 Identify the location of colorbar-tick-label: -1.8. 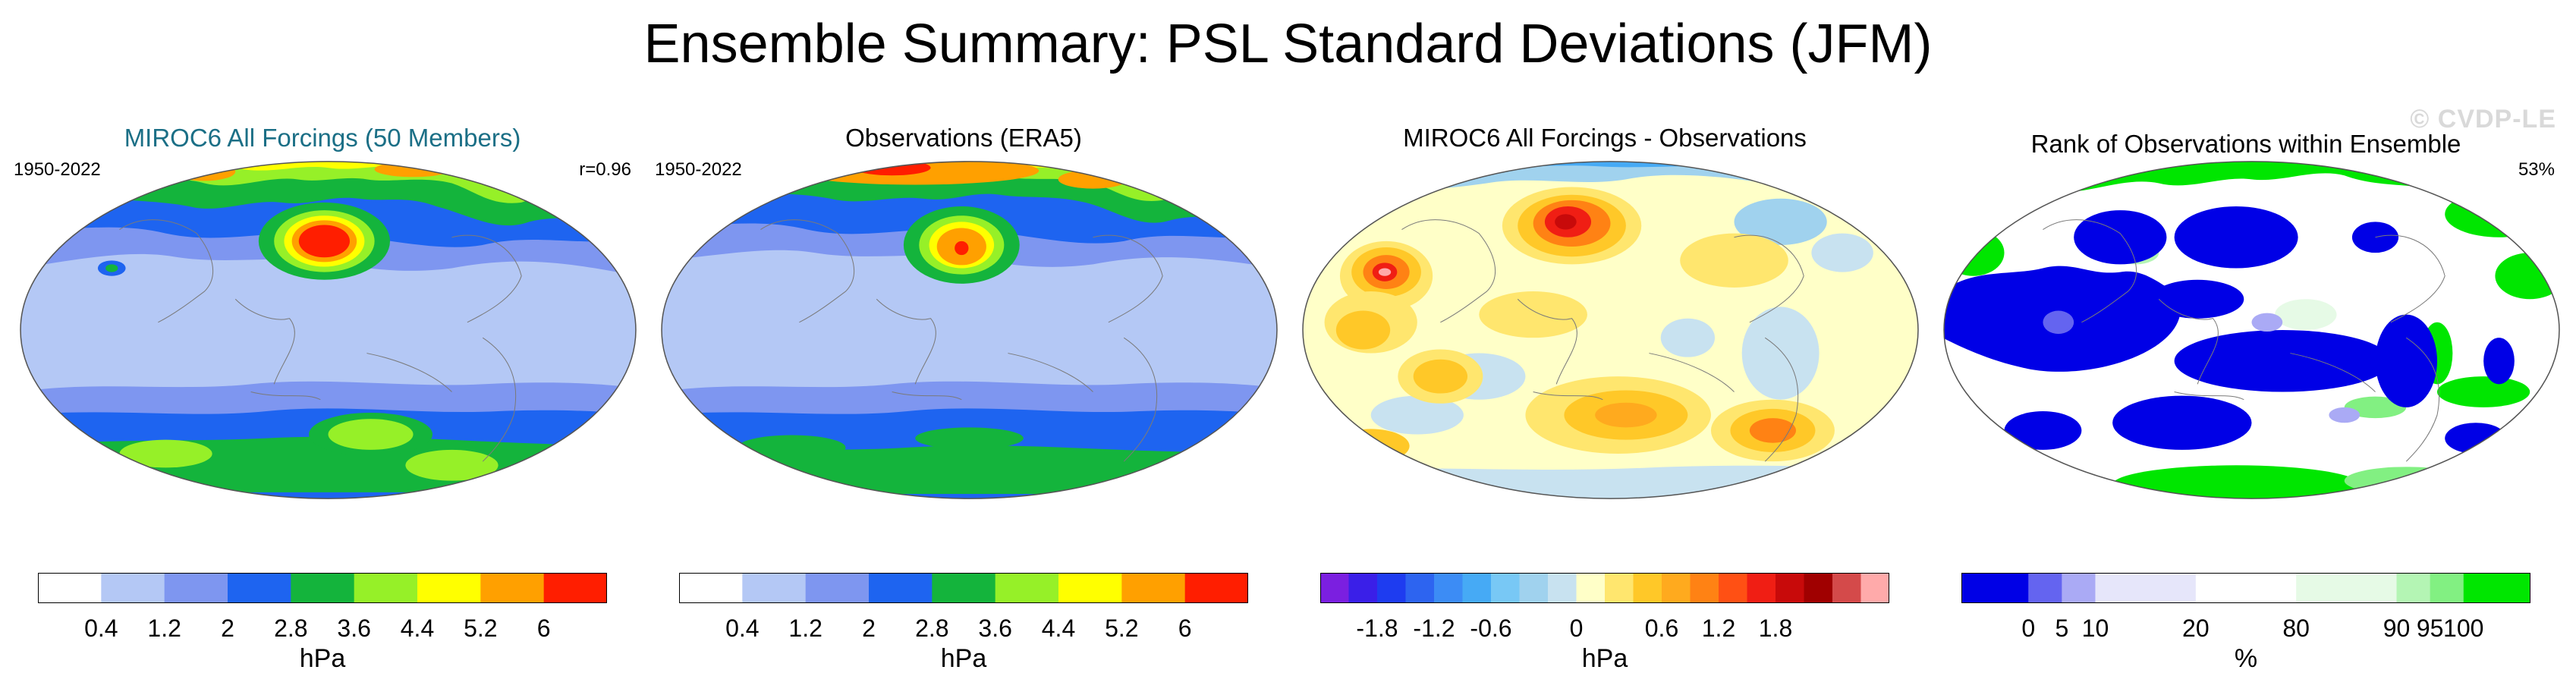
(1377, 628).